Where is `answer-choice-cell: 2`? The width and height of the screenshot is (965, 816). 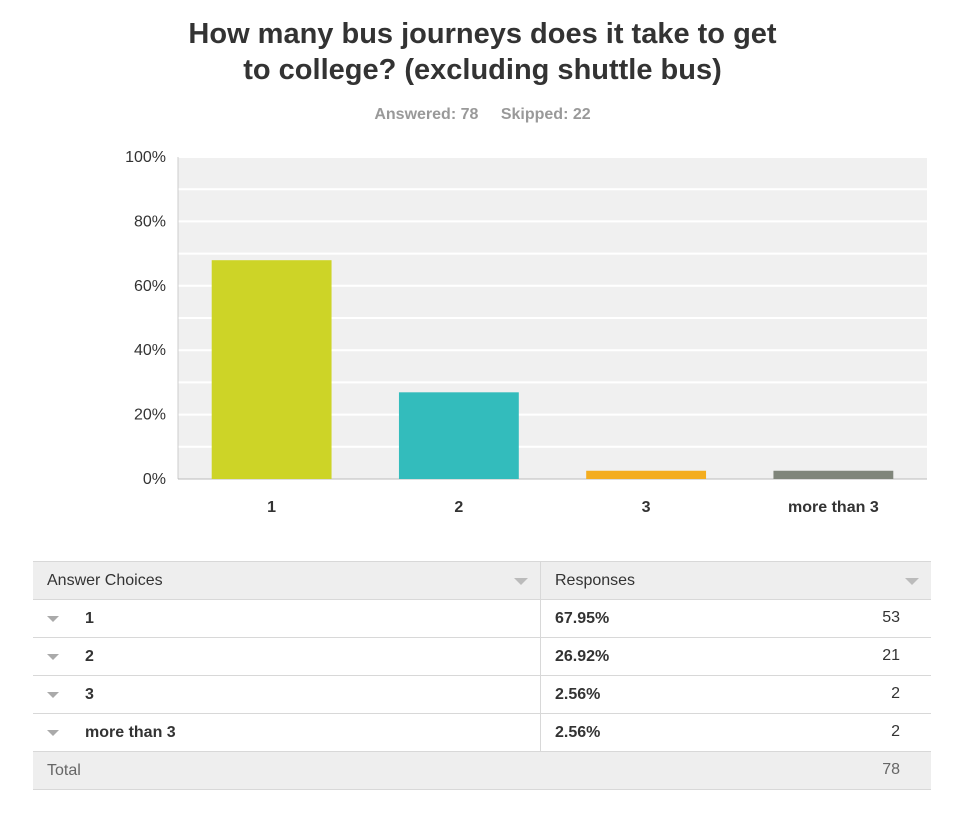 answer-choice-cell: 2 is located at coordinates (287, 656).